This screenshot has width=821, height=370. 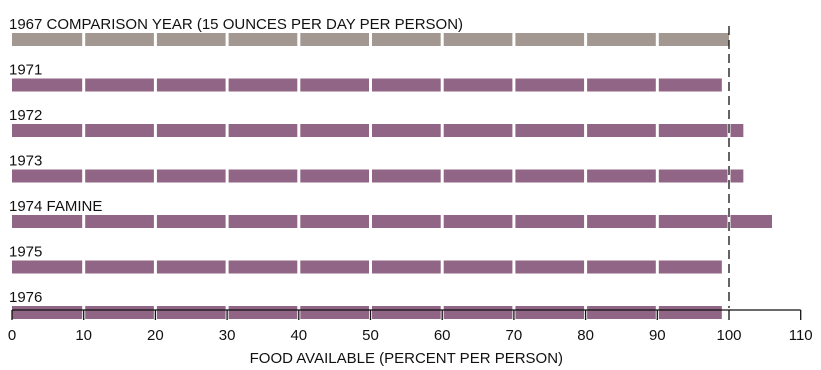 I want to click on category-label: 1975, so click(x=25, y=252).